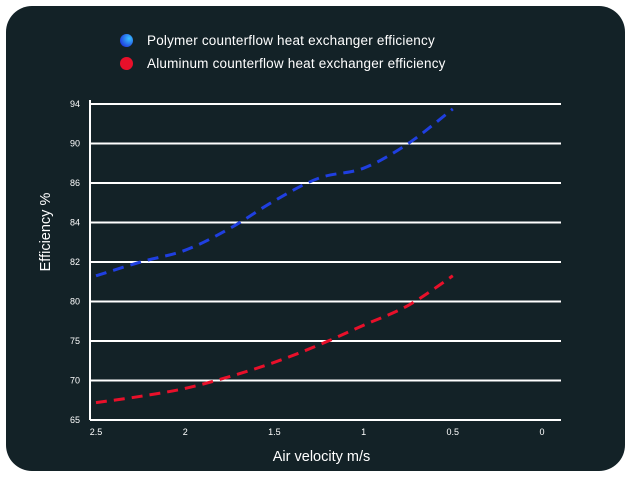  What do you see at coordinates (185, 432) in the screenshot?
I see `x-tick-2: 2` at bounding box center [185, 432].